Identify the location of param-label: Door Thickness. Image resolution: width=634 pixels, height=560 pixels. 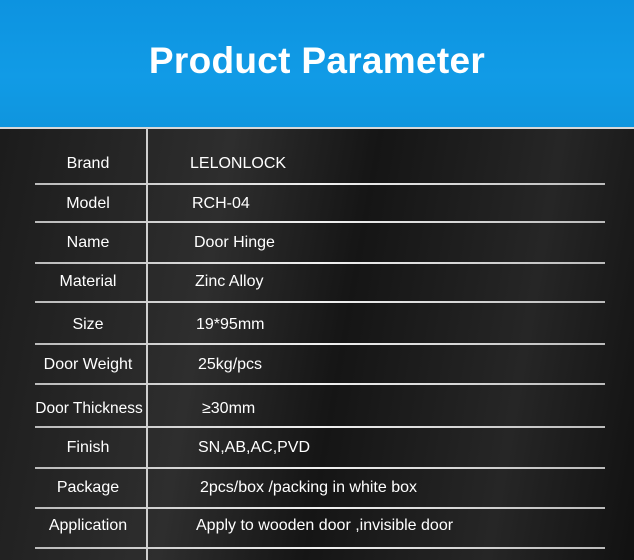
(89, 408).